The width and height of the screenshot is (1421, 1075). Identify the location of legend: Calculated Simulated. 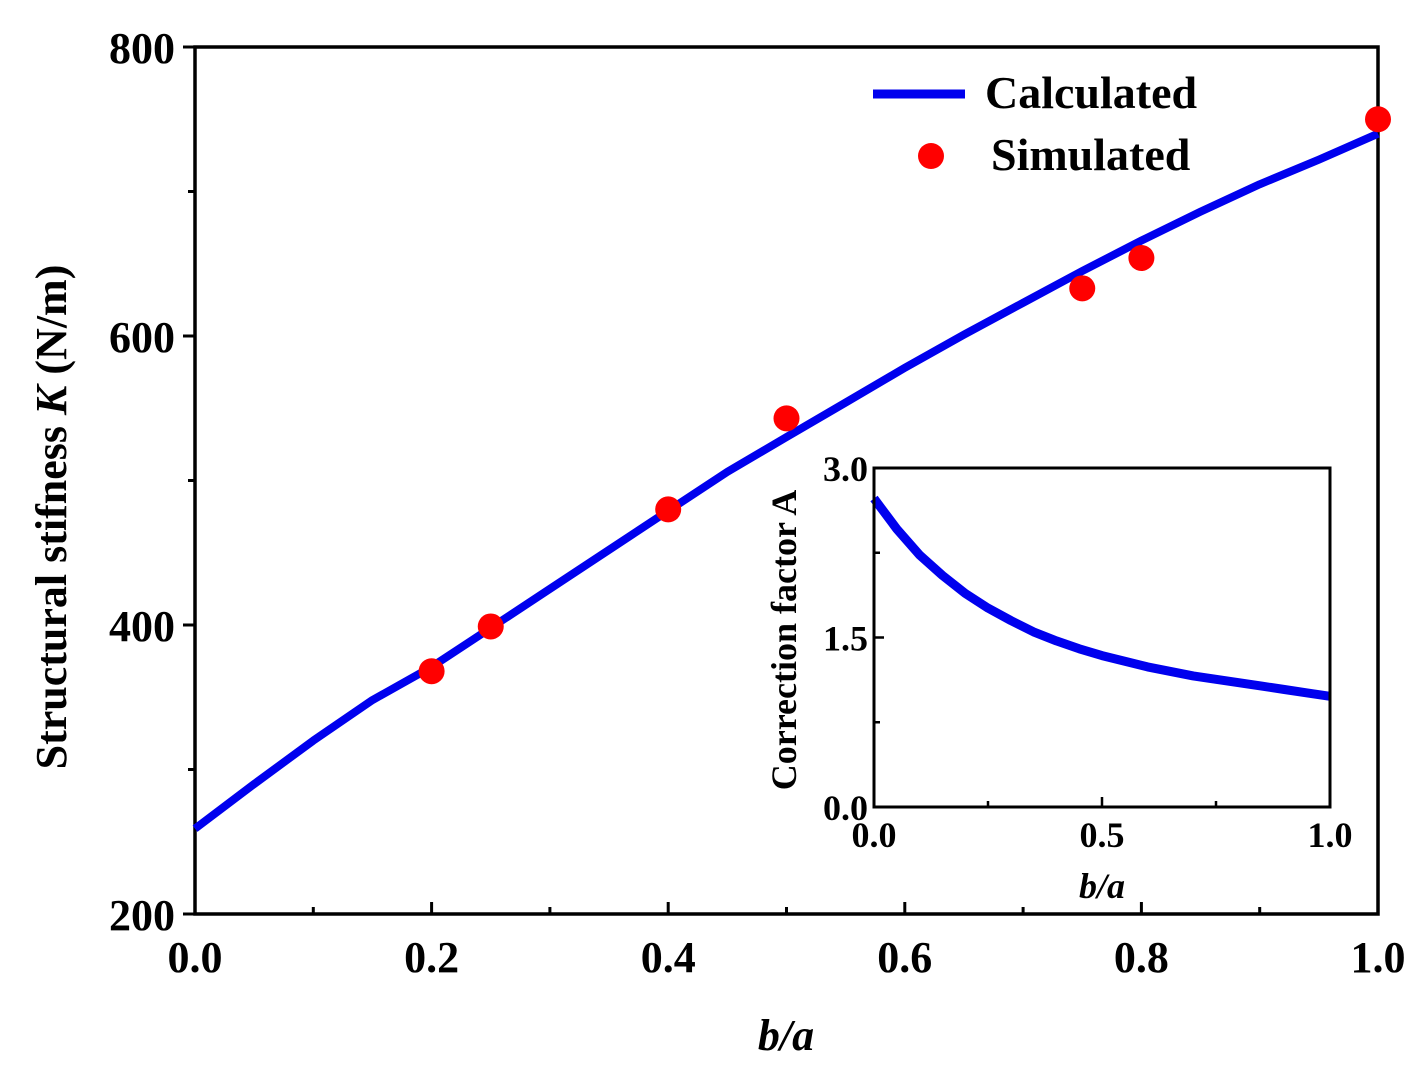
(1035, 123).